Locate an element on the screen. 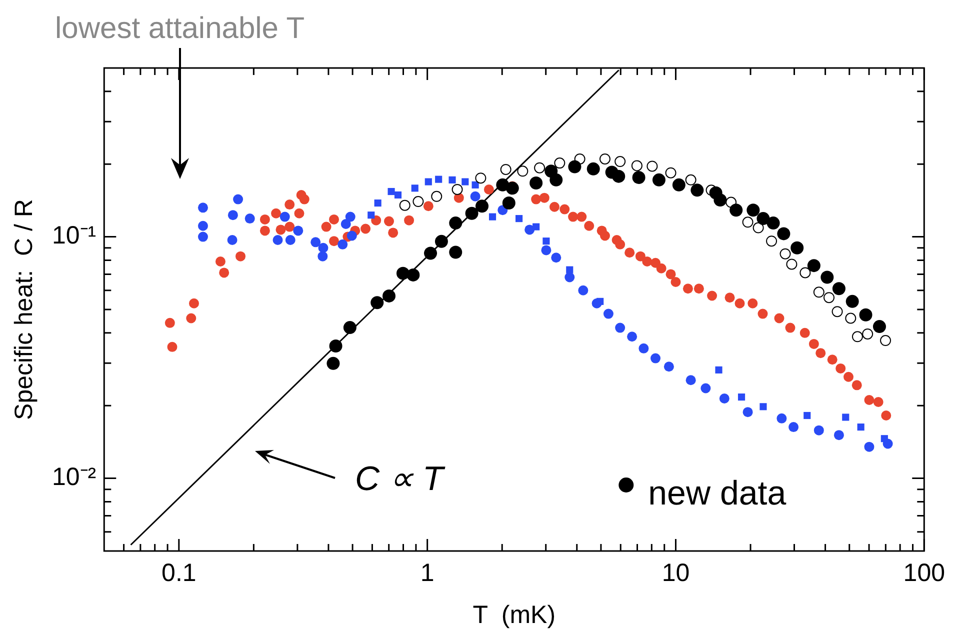  x-tick-label: 10 is located at coordinates (676, 572).